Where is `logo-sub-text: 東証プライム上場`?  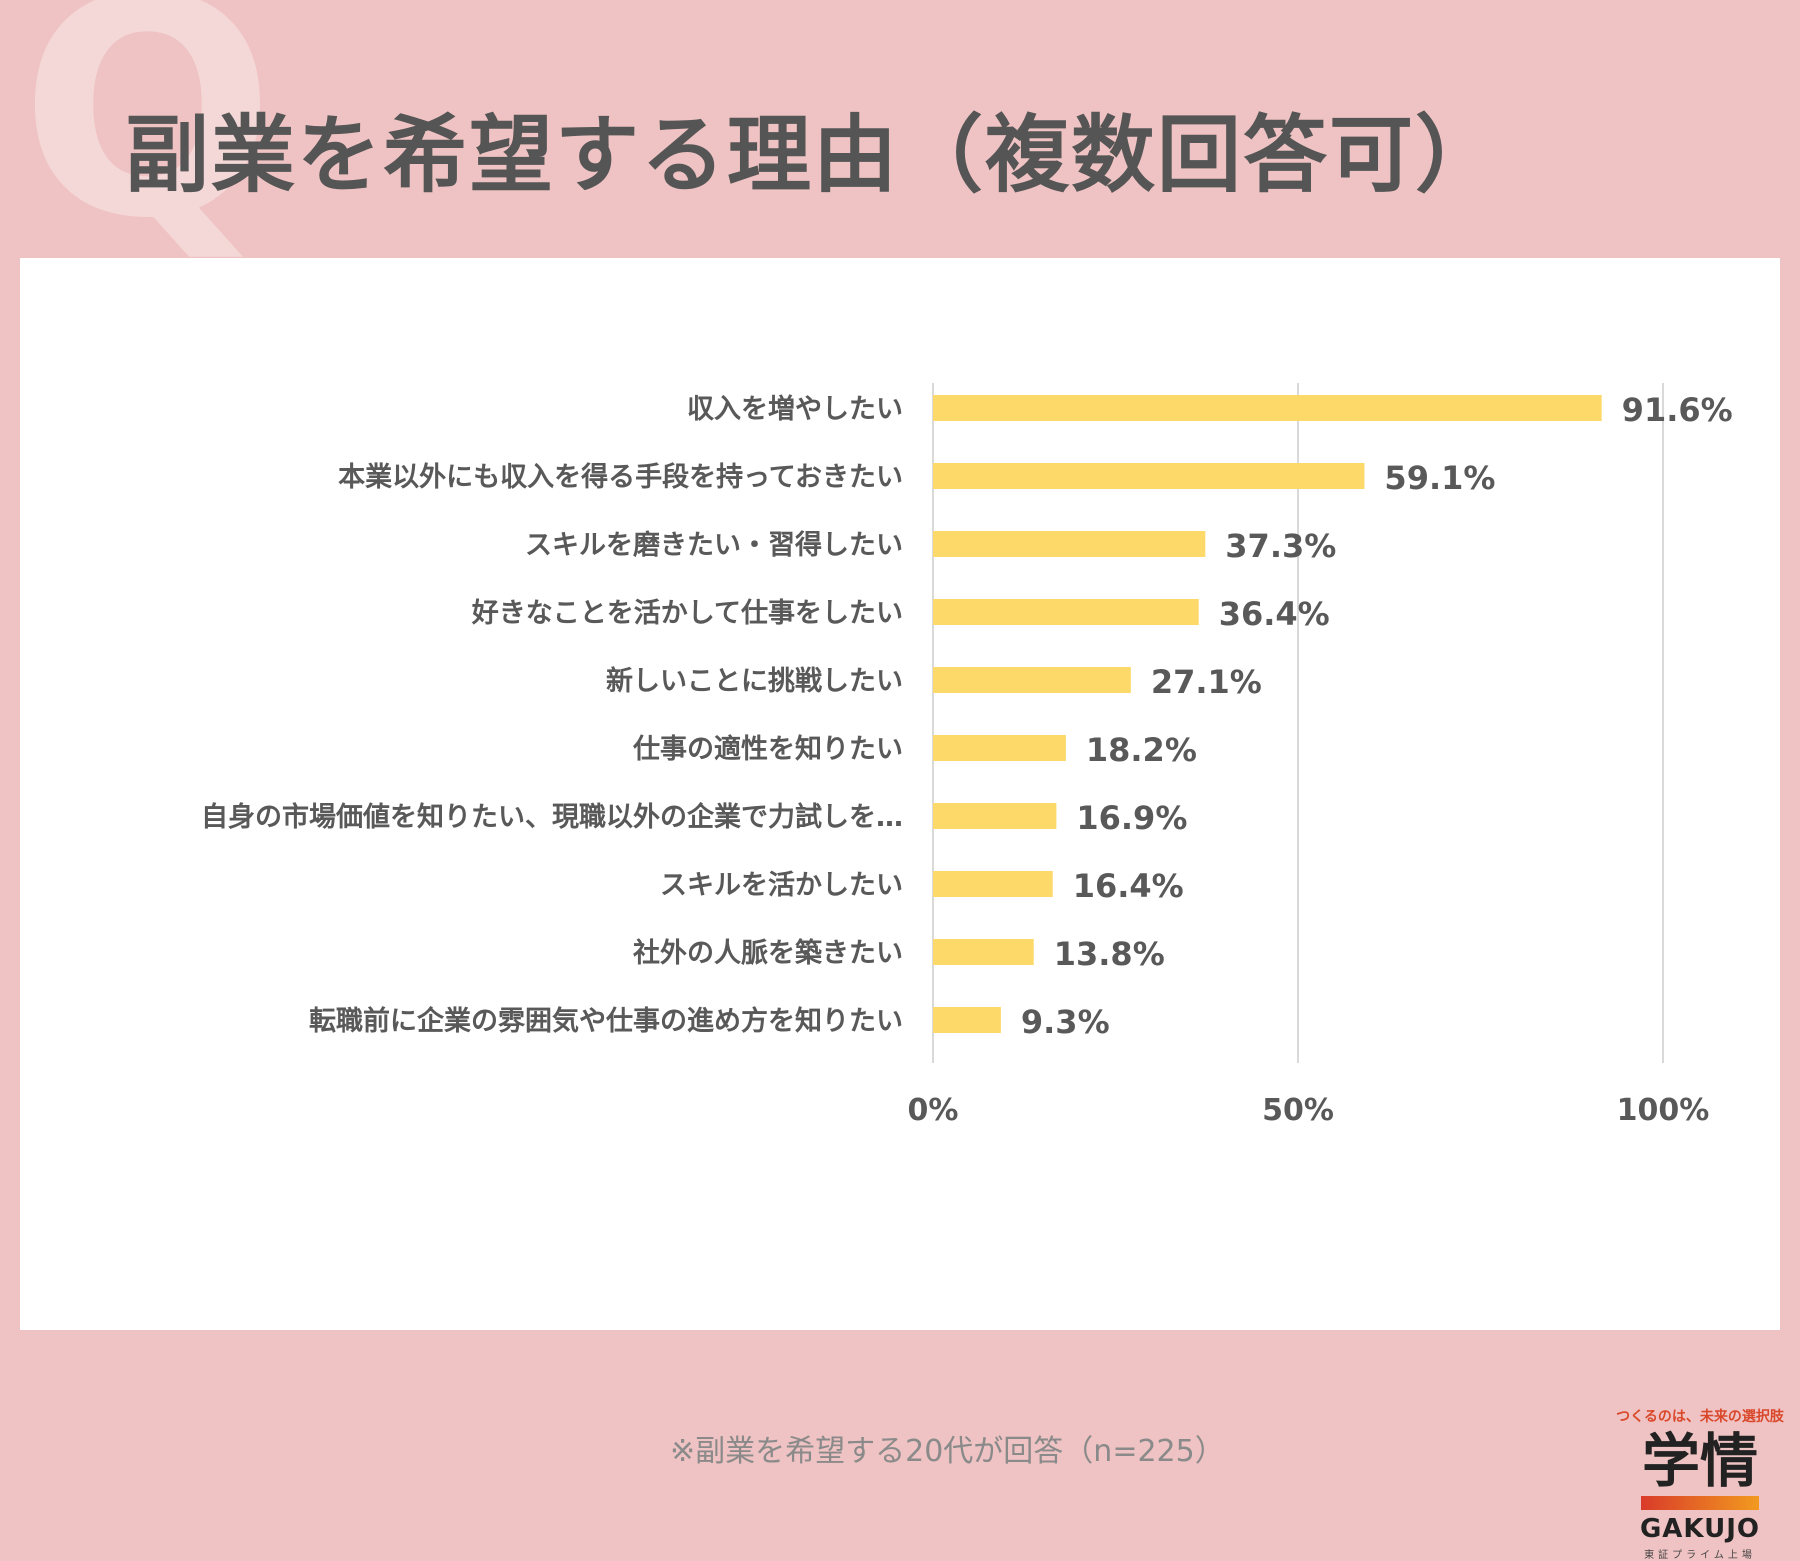
logo-sub-text: 東証プライム上場 is located at coordinates (1700, 1555).